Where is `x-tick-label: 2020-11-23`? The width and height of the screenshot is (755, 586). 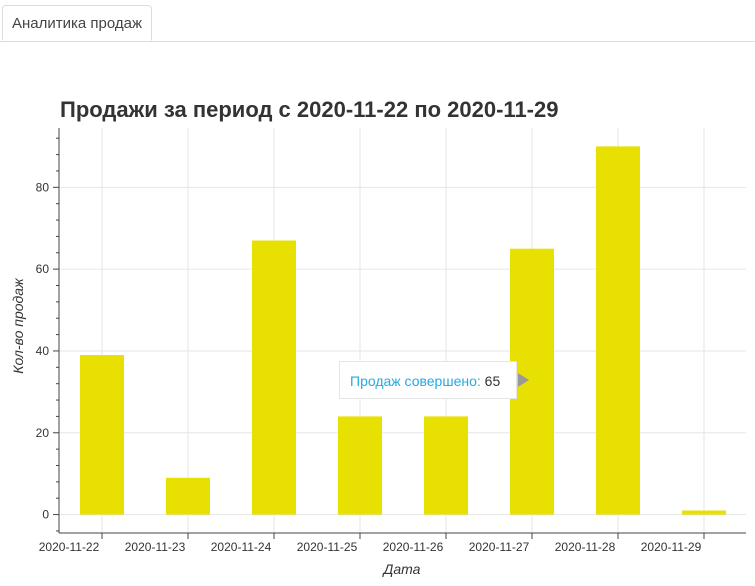
x-tick-label: 2020-11-23 is located at coordinates (155, 547).